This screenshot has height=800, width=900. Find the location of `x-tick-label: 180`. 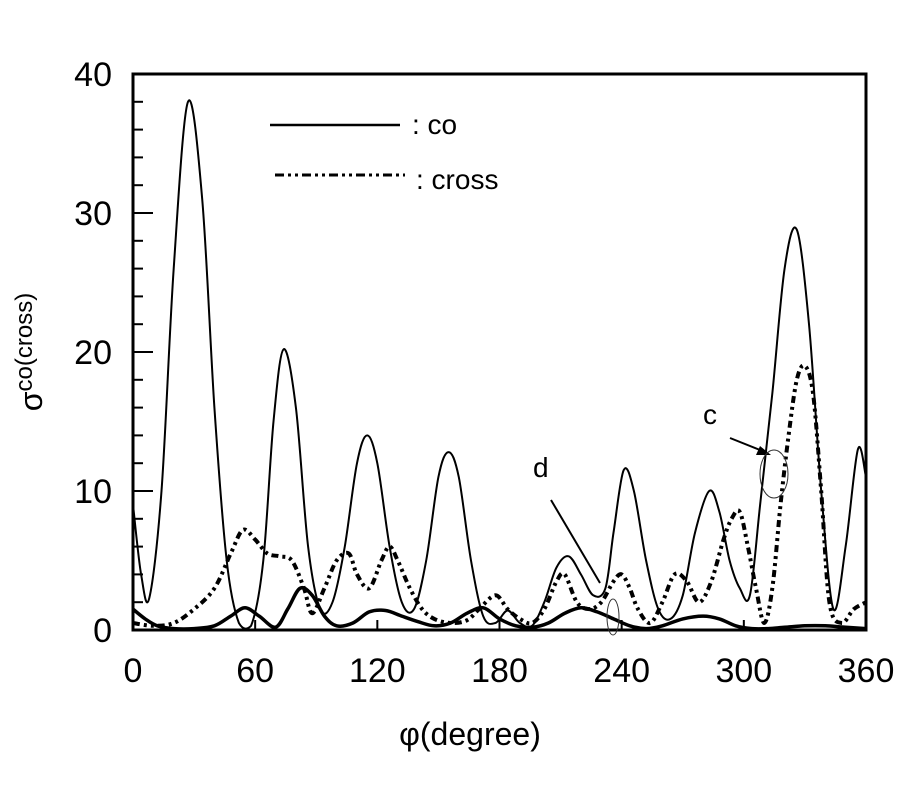

x-tick-label: 180 is located at coordinates (499, 671).